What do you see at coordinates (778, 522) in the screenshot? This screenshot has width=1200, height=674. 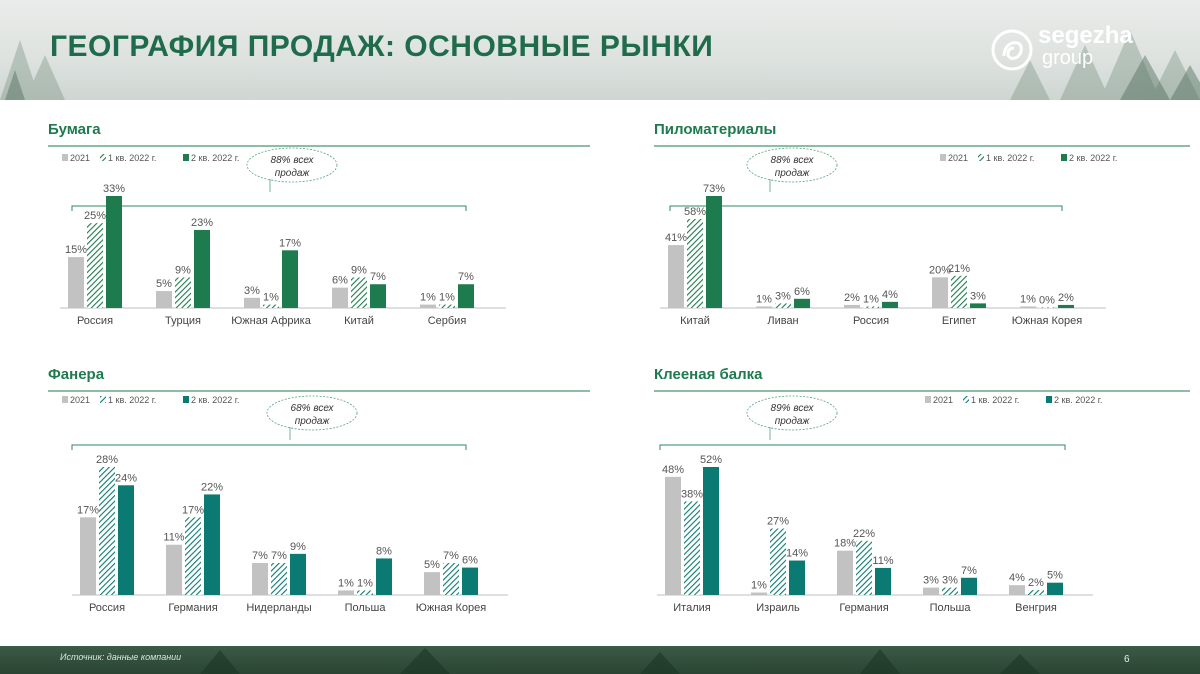 I see `data-label: 27%` at bounding box center [778, 522].